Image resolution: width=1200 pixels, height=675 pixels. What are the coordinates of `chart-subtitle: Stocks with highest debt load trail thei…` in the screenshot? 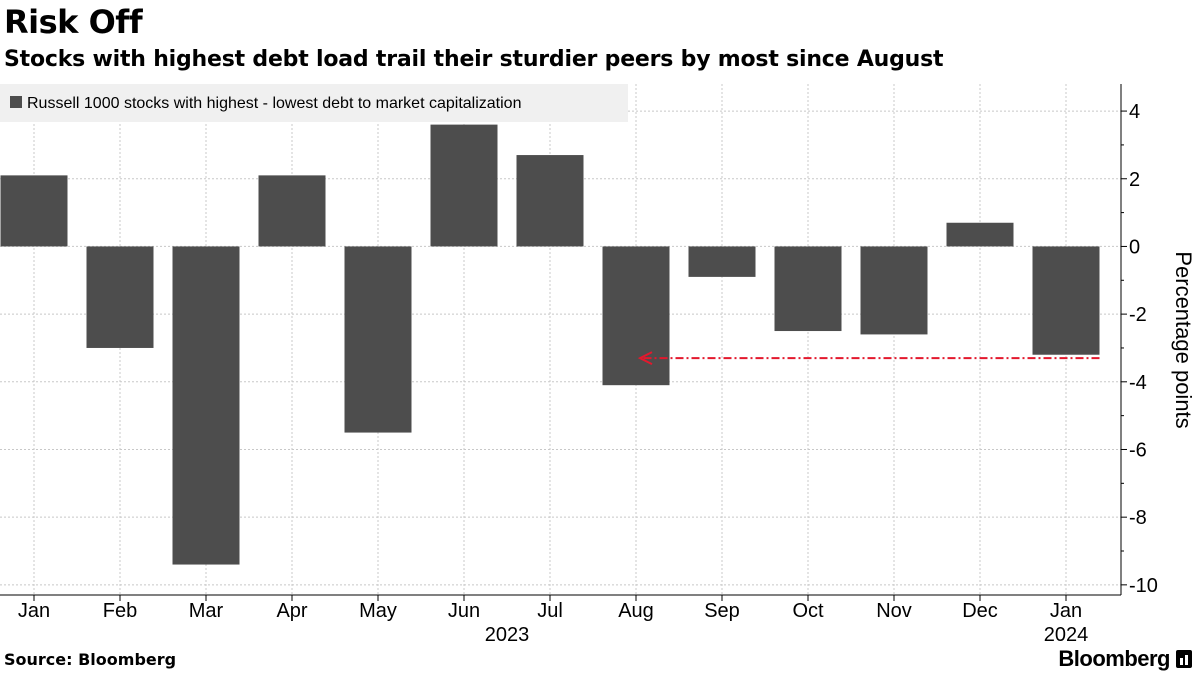 It's located at (474, 59).